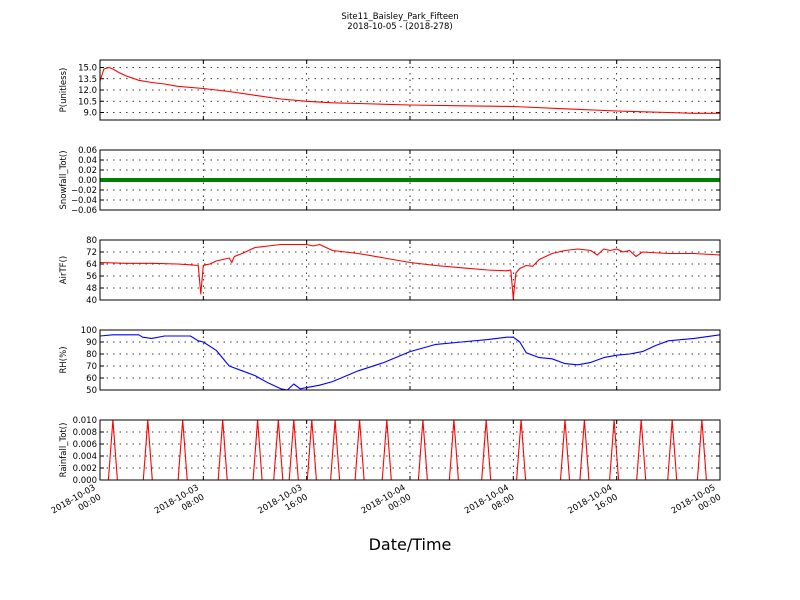 The height and width of the screenshot is (600, 800). I want to click on y-tick-label: 13.5, so click(87, 80).